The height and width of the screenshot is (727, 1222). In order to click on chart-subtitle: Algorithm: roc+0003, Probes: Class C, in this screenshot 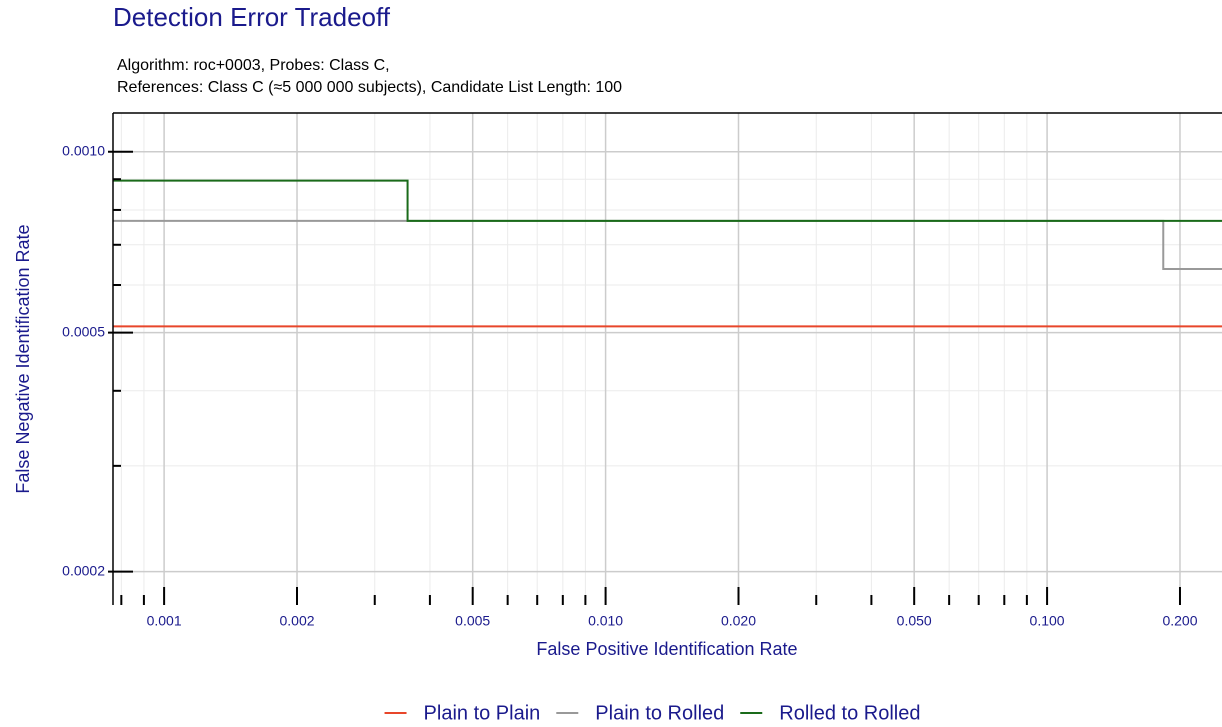, I will do `click(253, 65)`.